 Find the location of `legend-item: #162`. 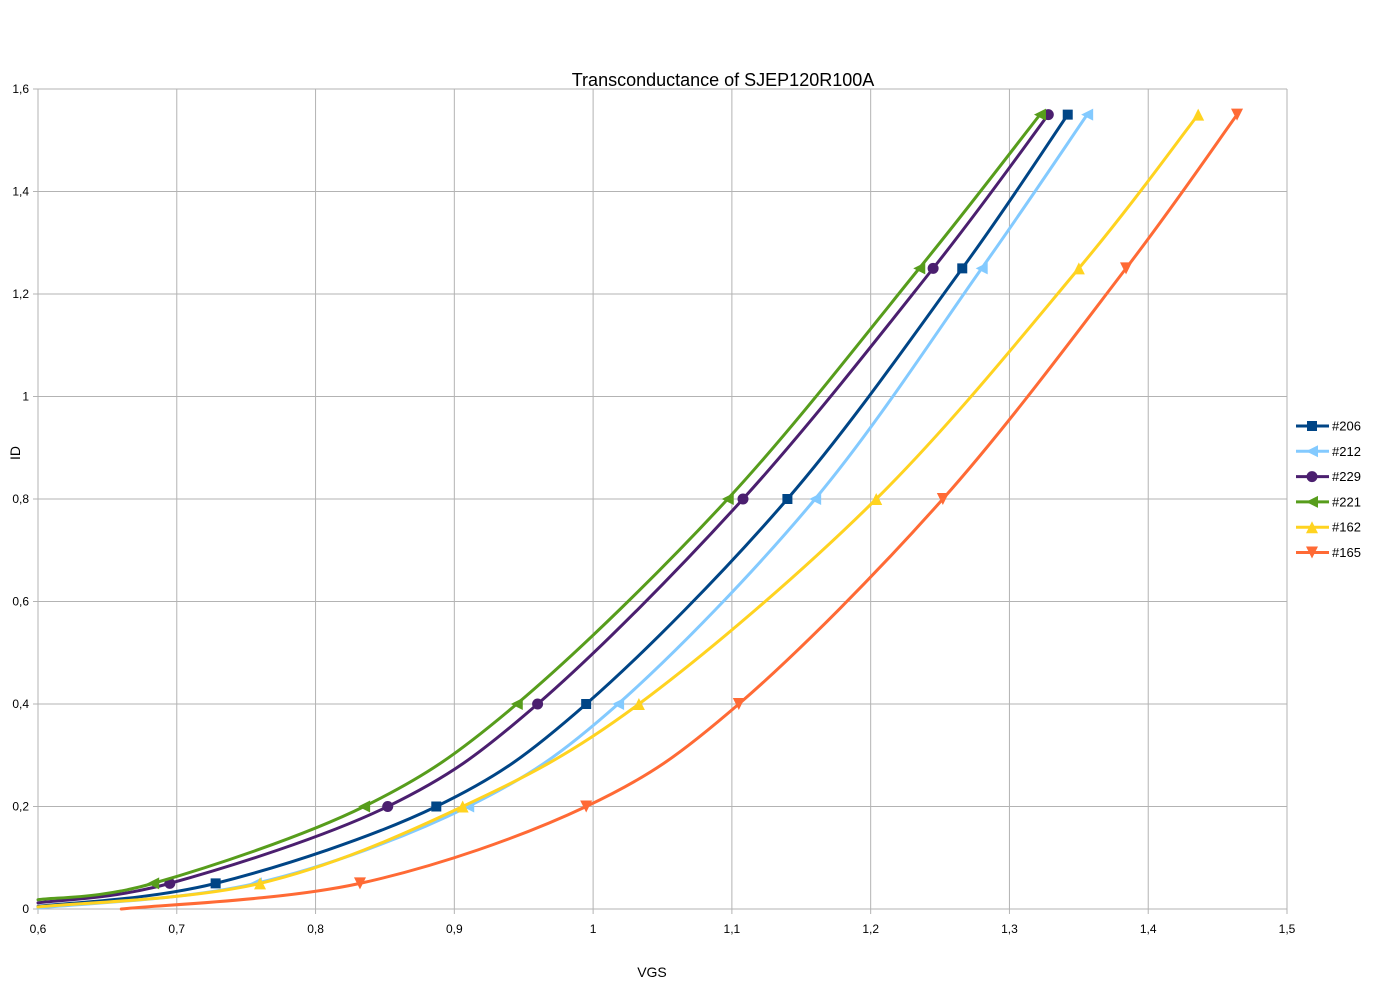

legend-item: #162 is located at coordinates (1328, 527).